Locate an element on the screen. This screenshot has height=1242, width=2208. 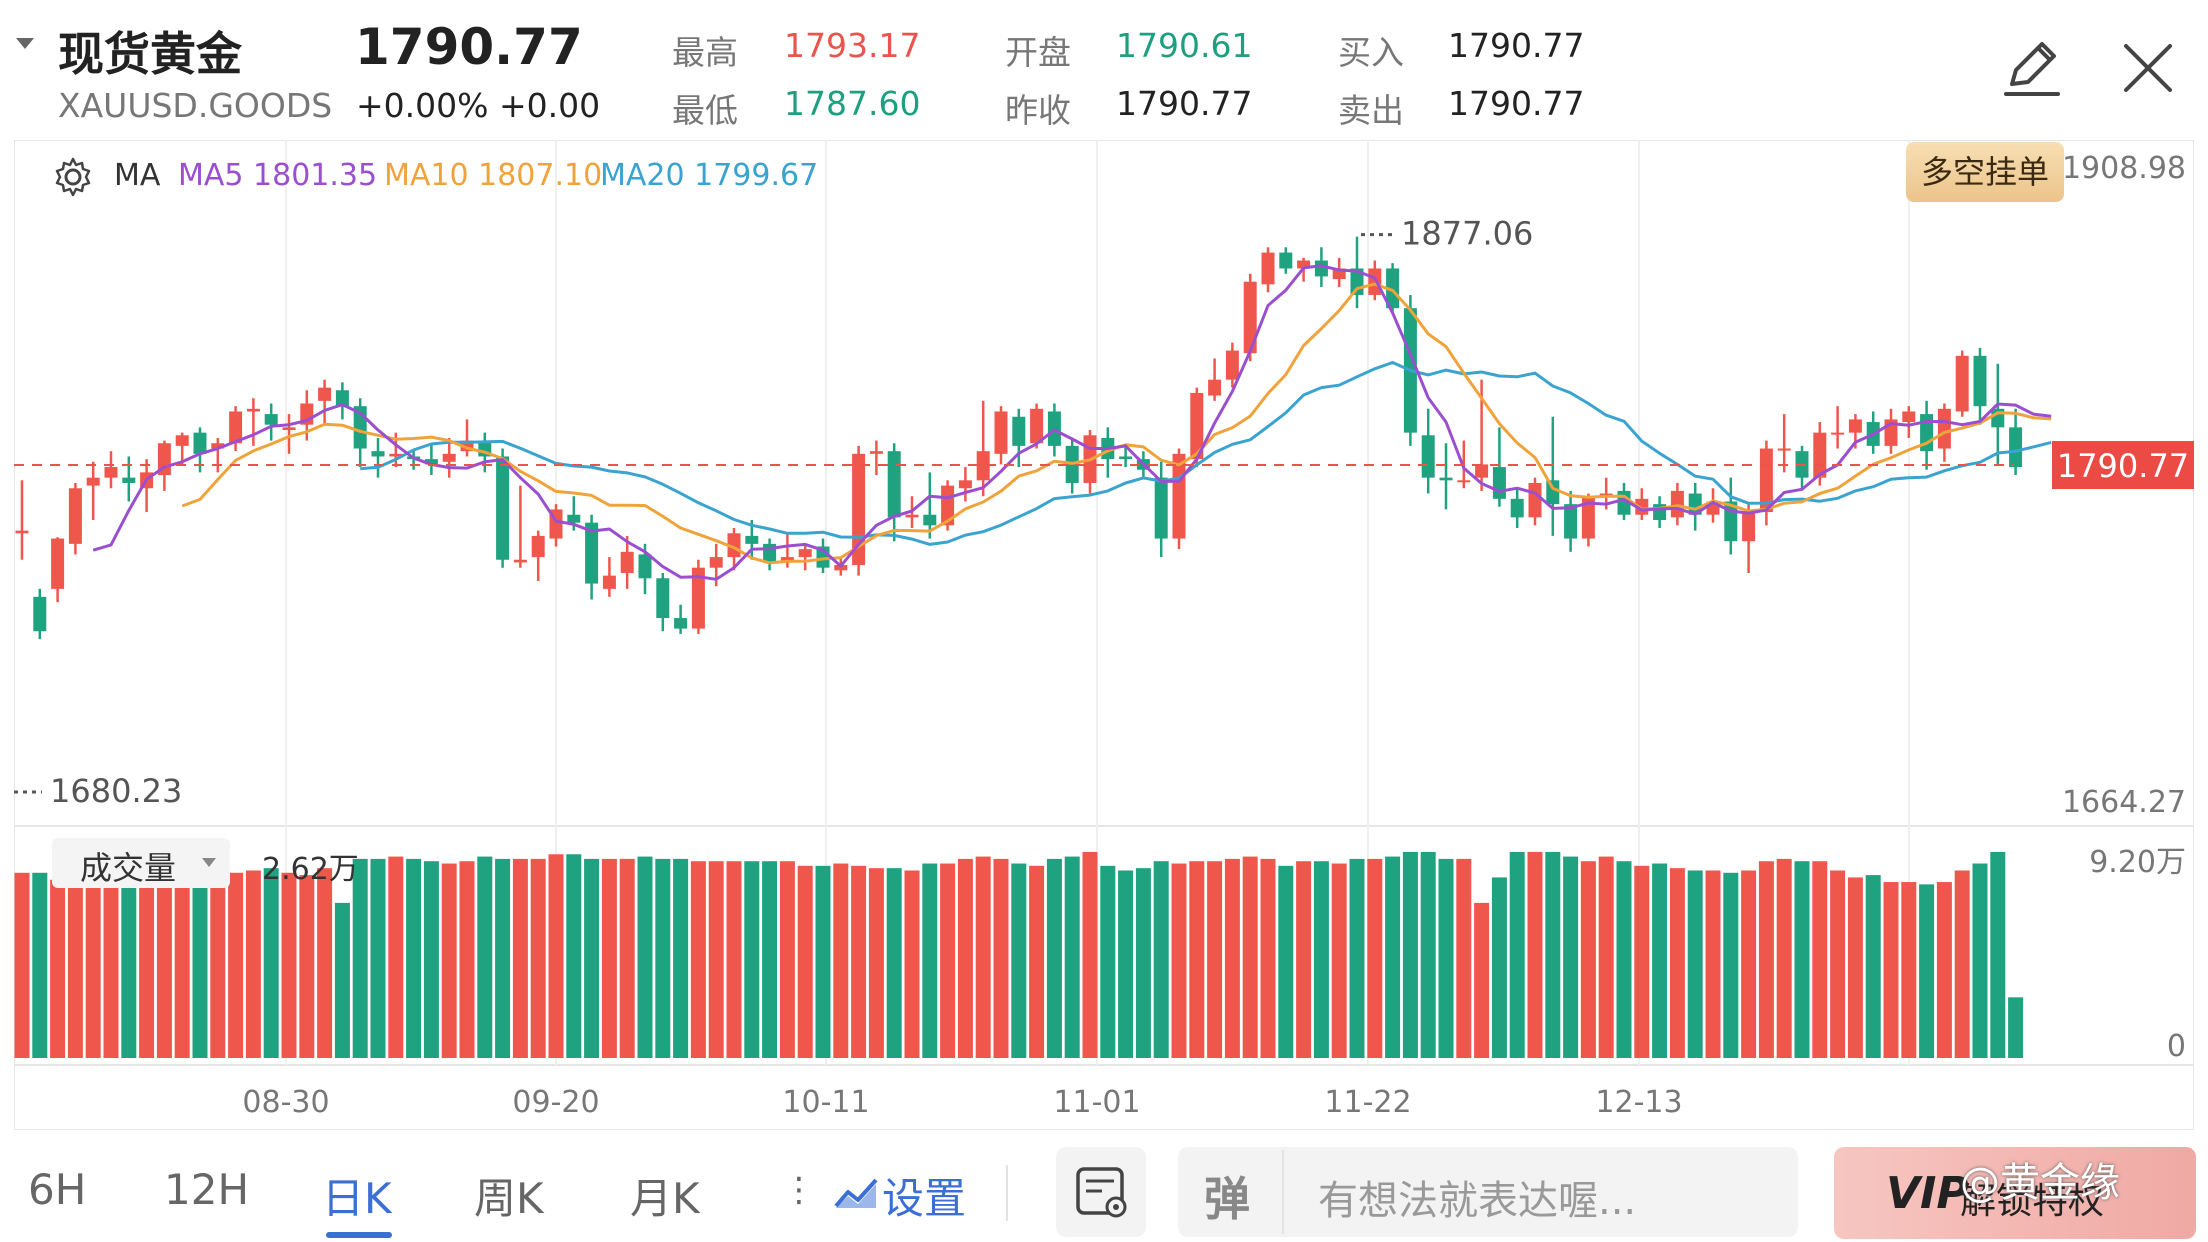
comment-input is located at coordinates (1488, 1192).